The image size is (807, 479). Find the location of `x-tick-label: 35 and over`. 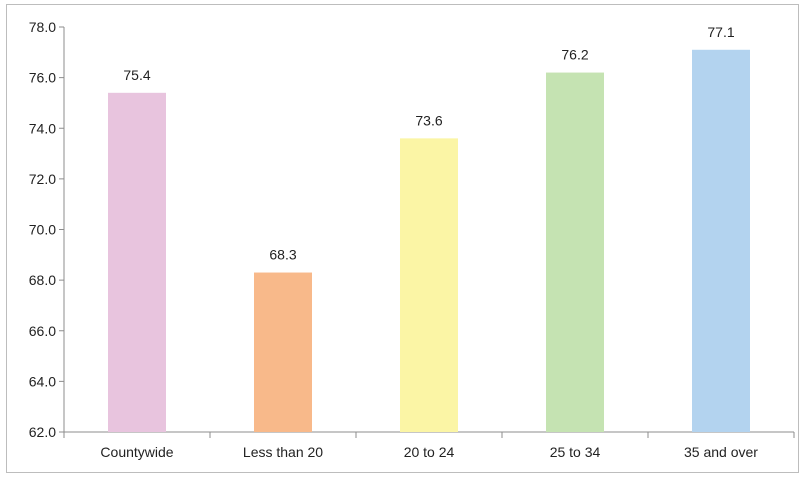

x-tick-label: 35 and over is located at coordinates (721, 452).